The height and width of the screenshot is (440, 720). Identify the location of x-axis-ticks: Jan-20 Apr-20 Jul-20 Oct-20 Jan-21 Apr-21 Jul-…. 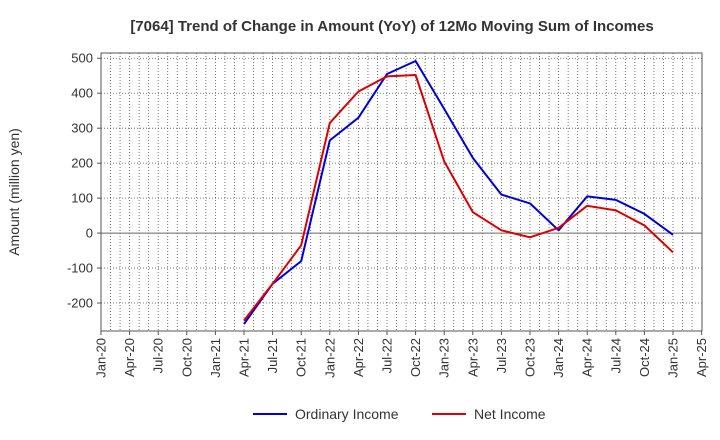
(401, 354).